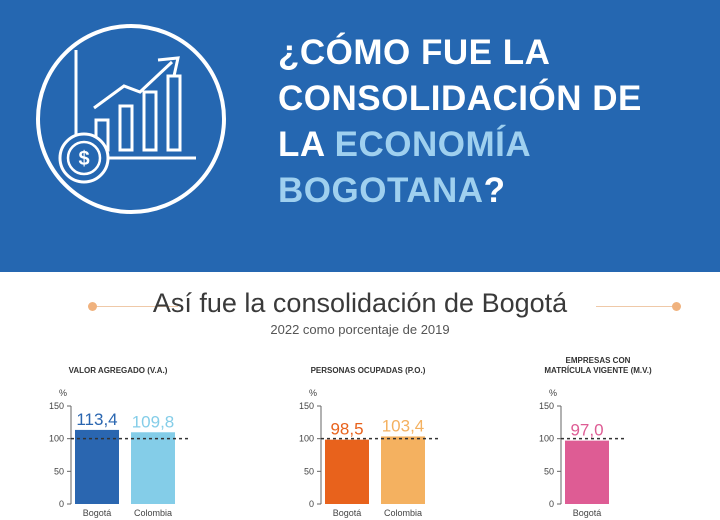 This screenshot has height=520, width=720. Describe the element at coordinates (92, 306) in the screenshot. I see `left-divider-dot` at that location.